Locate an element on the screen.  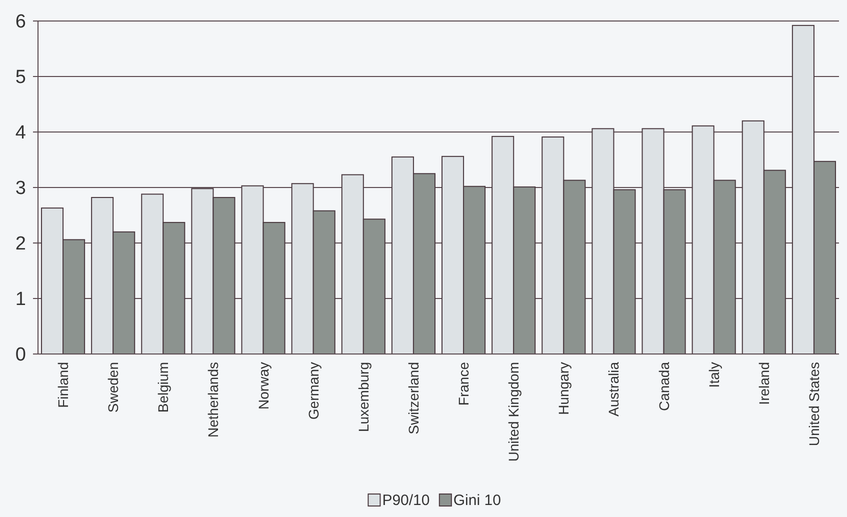
y-tick-label: 6 is located at coordinates (20, 22).